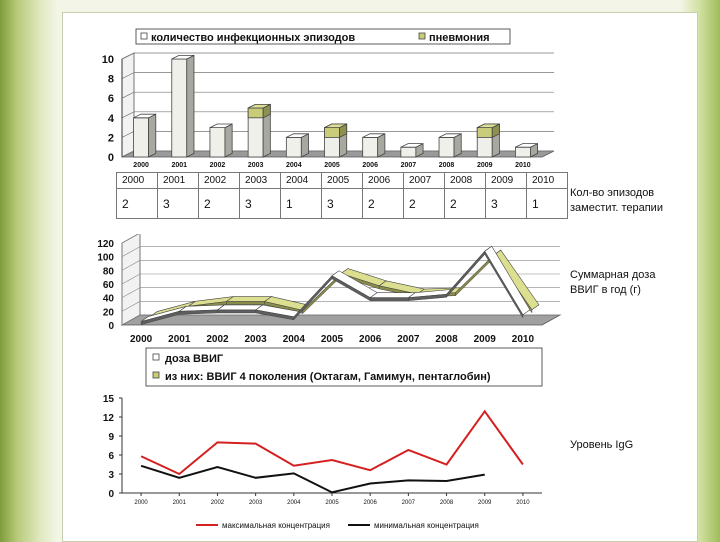 The image size is (720, 542). I want to click on chart1-y-tick: 8, so click(111, 80).